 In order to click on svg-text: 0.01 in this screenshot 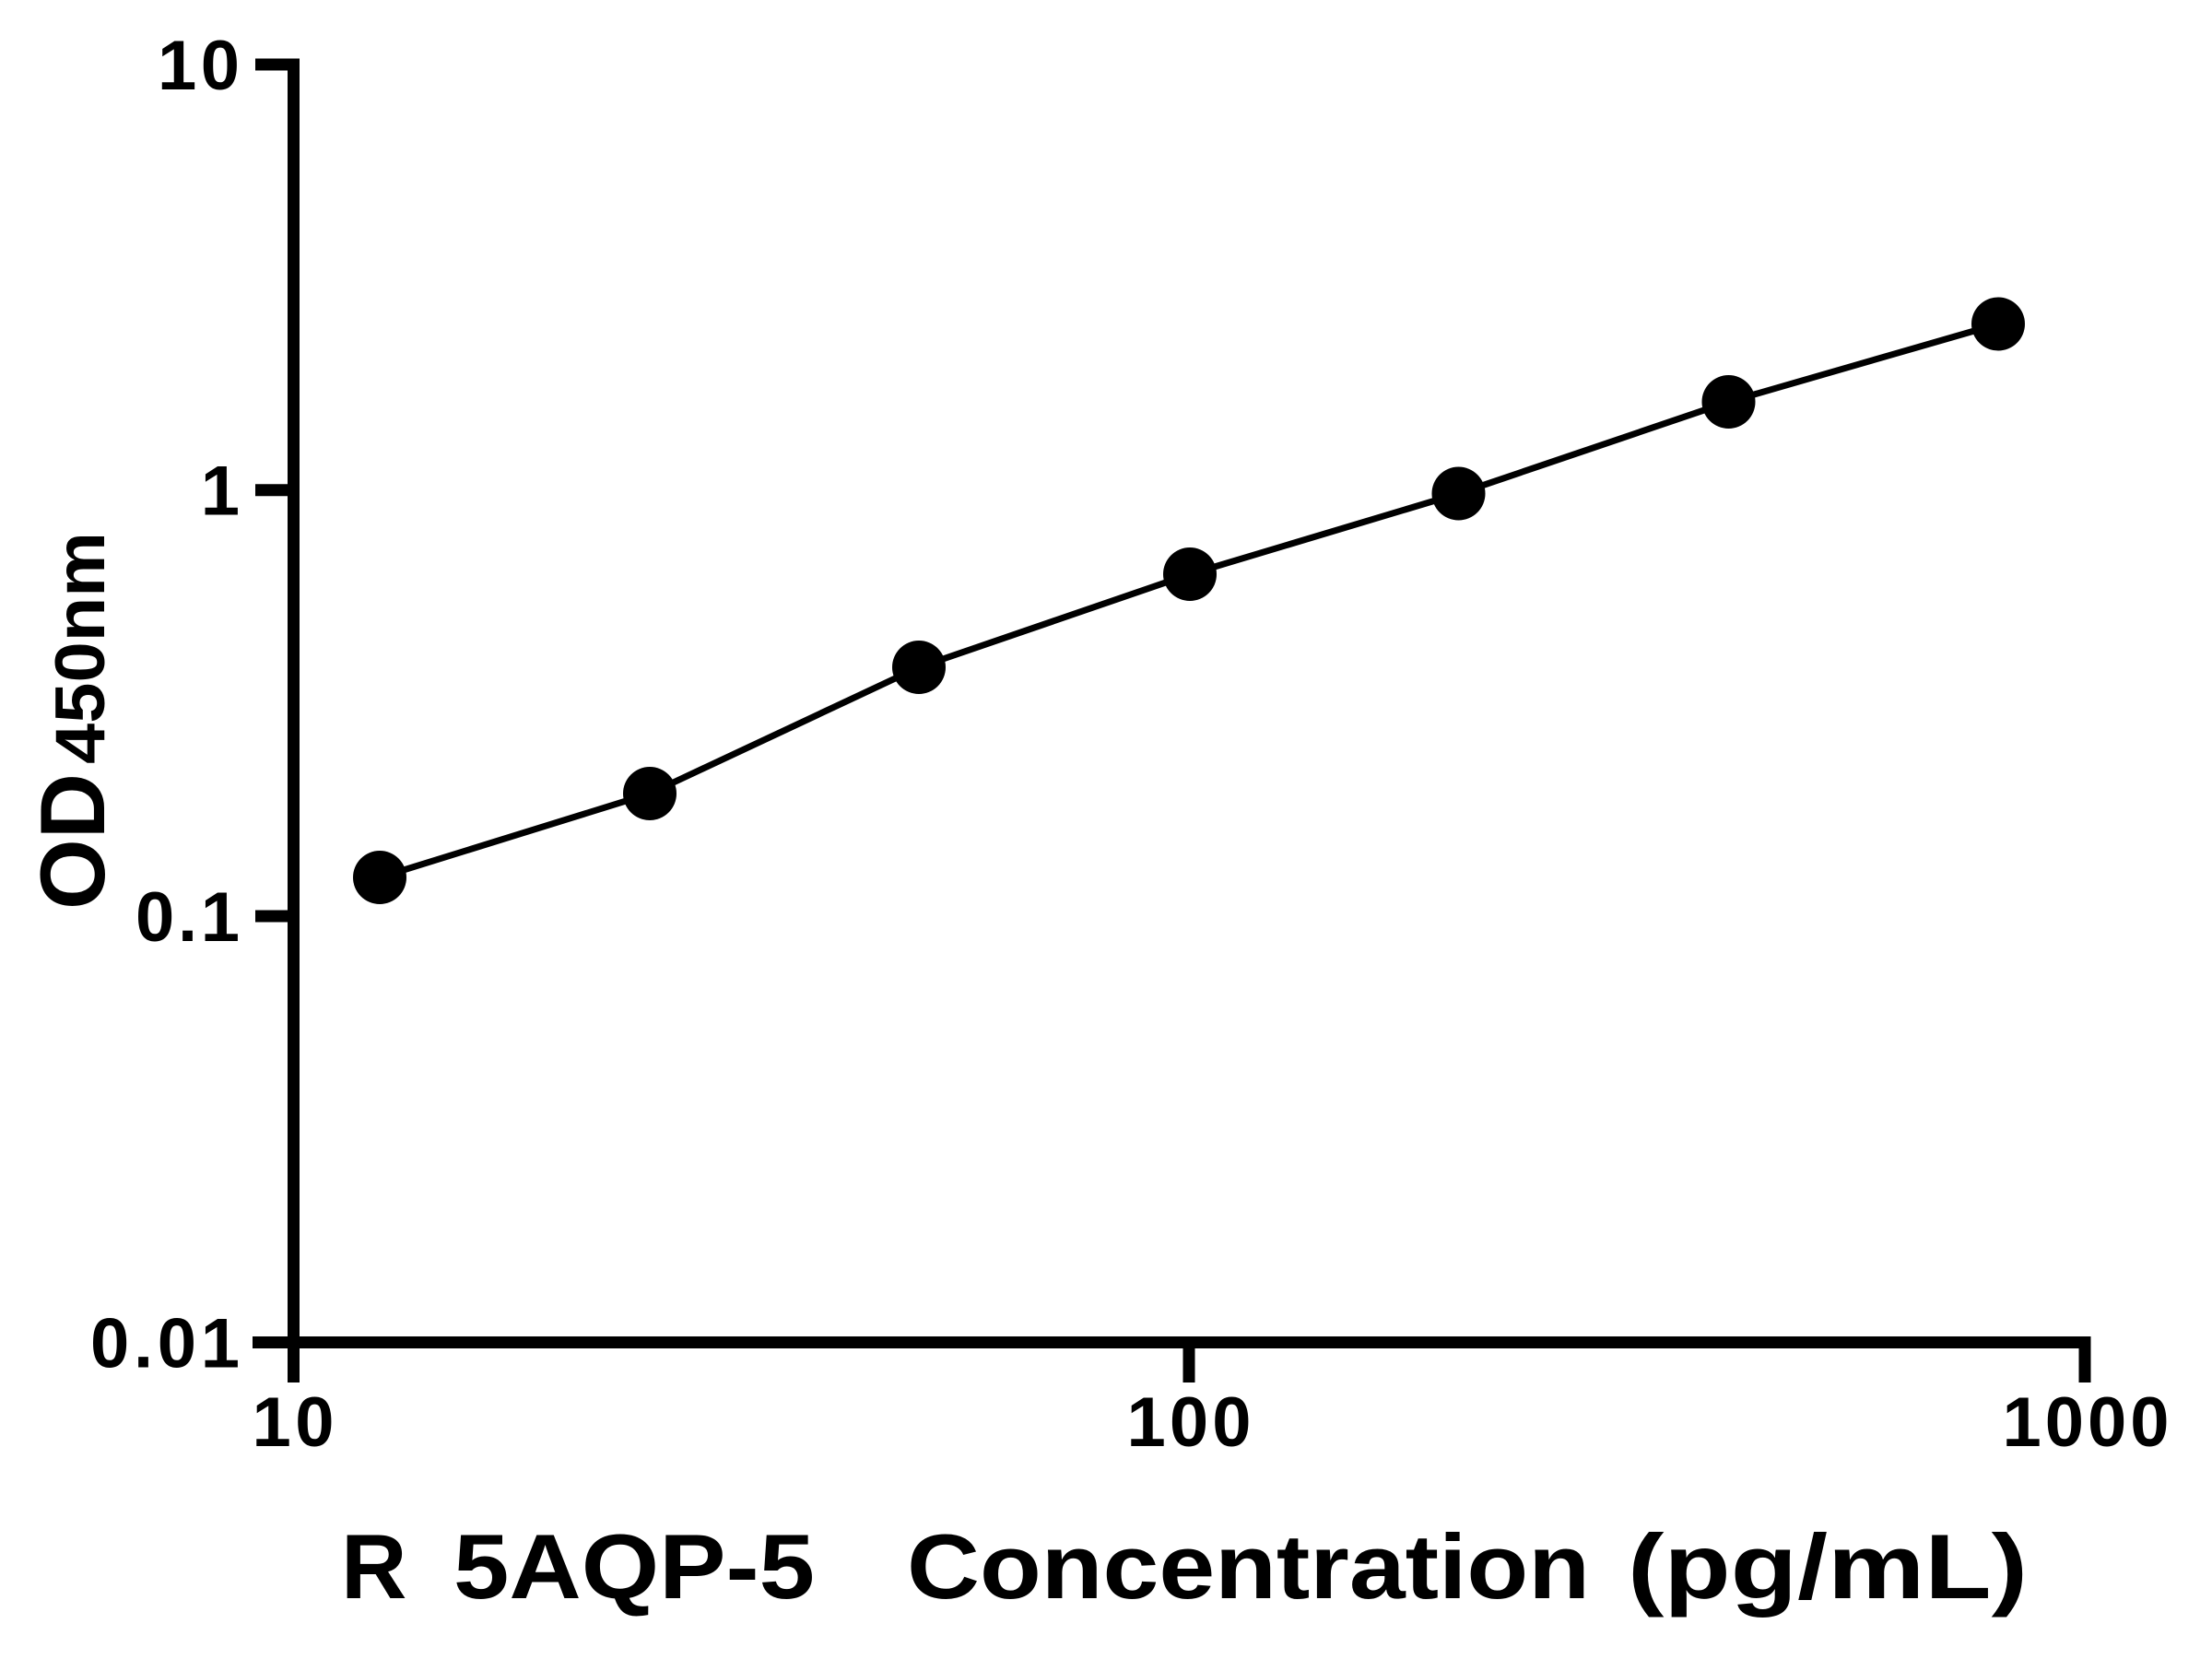, I will do `click(165, 1344)`.